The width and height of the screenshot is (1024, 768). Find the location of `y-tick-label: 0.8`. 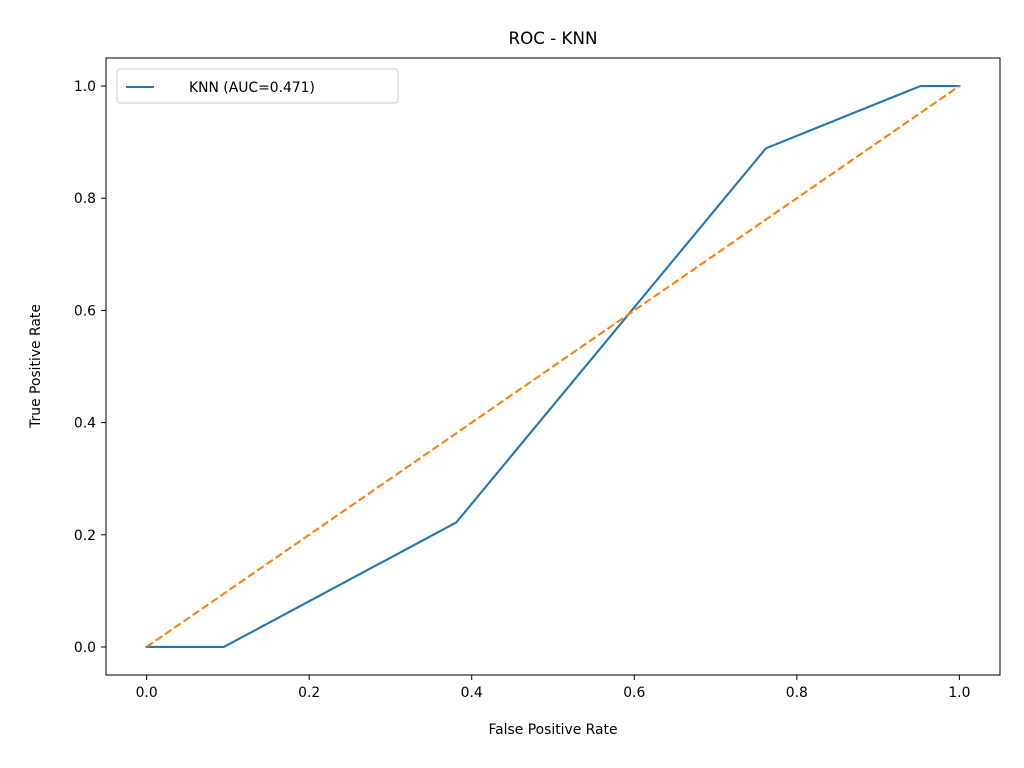

y-tick-label: 0.8 is located at coordinates (85, 199).